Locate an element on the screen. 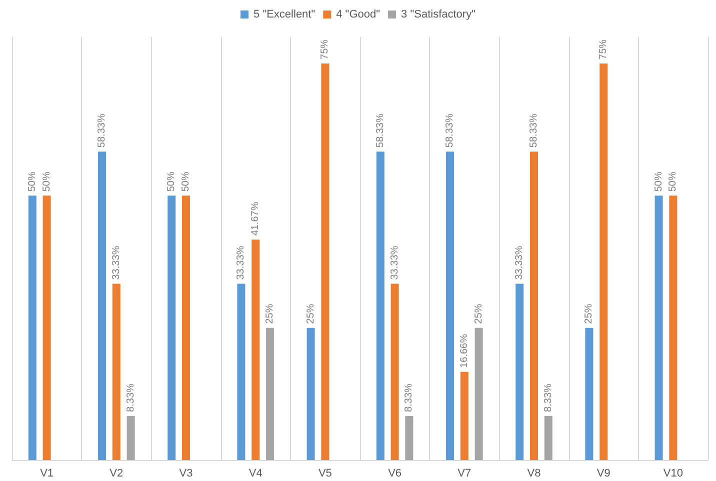 This screenshot has height=481, width=716. x-tick-label: V8 is located at coordinates (534, 474).